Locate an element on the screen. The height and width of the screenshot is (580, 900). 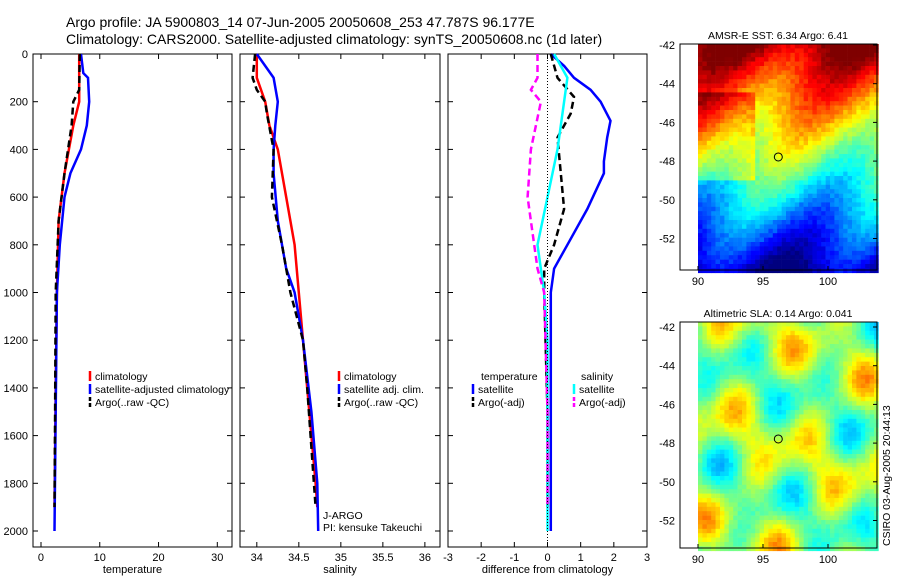
x-tick-label: -2 is located at coordinates (481, 558).